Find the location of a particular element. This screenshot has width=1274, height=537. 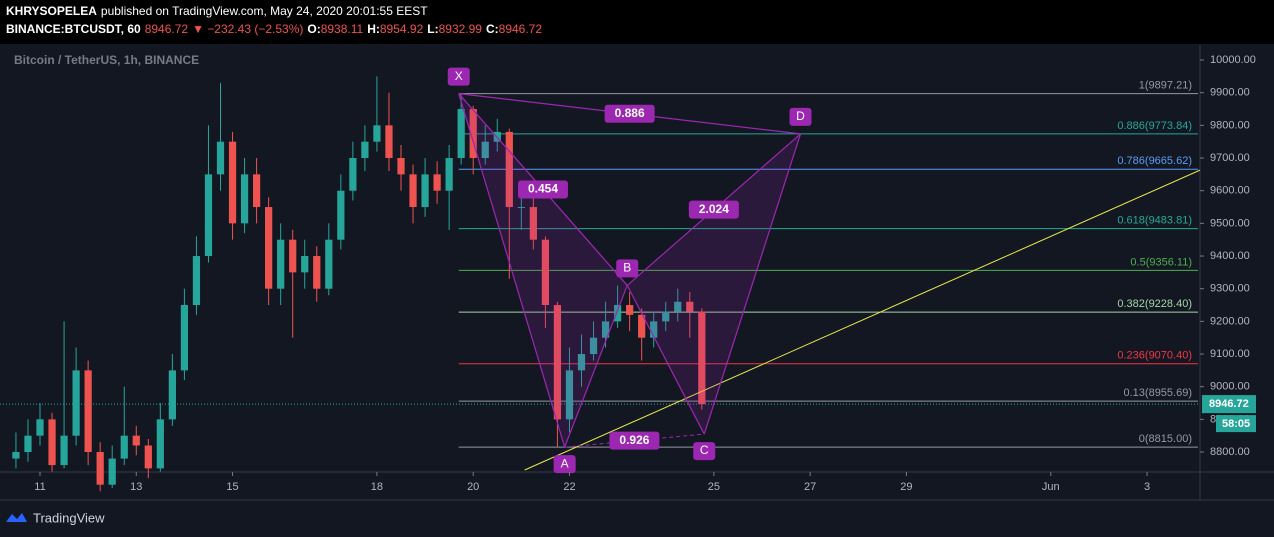

pattern-fill is located at coordinates (543, 270).